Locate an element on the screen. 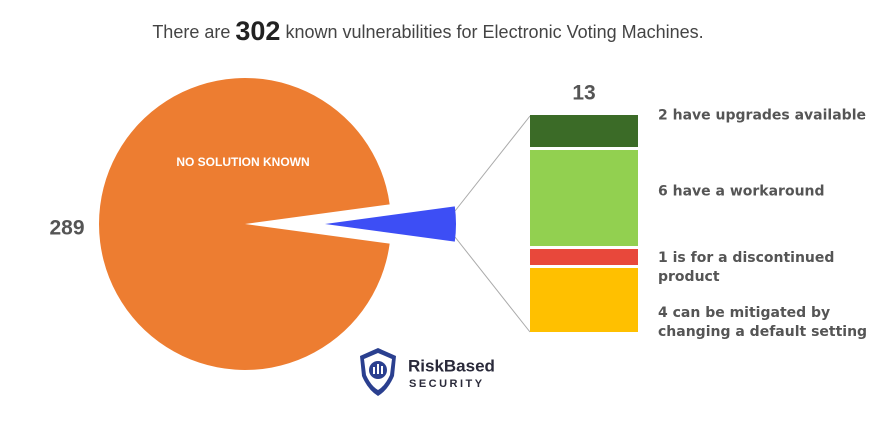 The image size is (888, 427). logo: RiskBased SECURITY is located at coordinates (427, 372).